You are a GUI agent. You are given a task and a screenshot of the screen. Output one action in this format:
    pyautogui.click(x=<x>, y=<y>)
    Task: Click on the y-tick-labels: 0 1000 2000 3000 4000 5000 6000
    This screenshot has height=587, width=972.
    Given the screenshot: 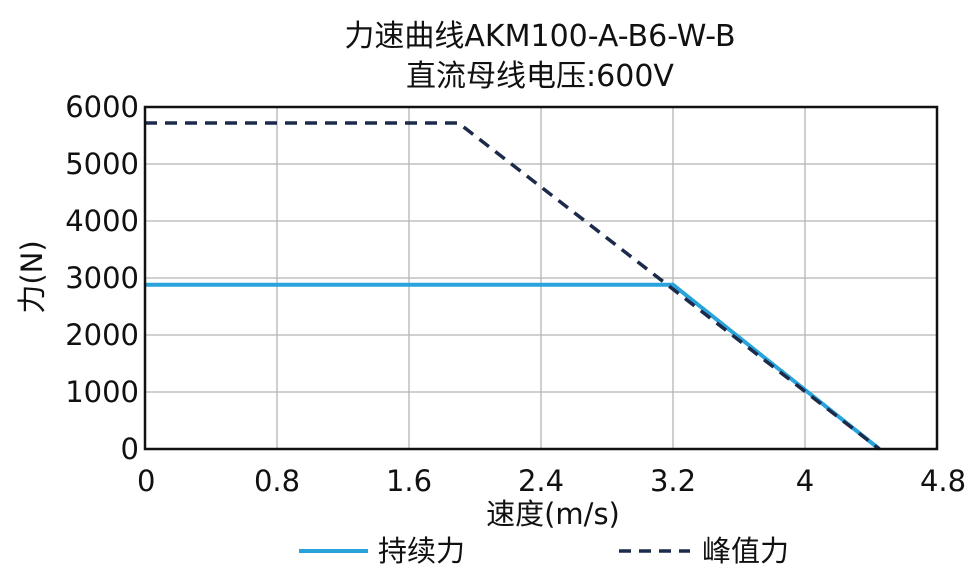 What is the action you would take?
    pyautogui.click(x=102, y=278)
    